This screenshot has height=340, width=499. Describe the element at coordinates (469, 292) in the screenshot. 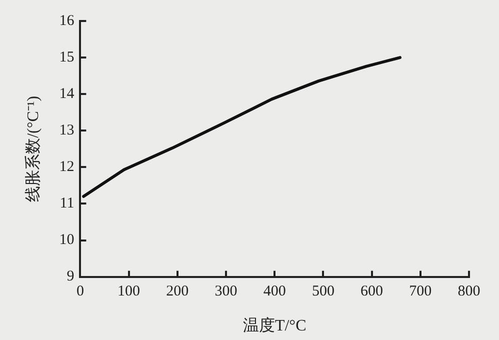

I see `x-tick-label: 800` at that location.